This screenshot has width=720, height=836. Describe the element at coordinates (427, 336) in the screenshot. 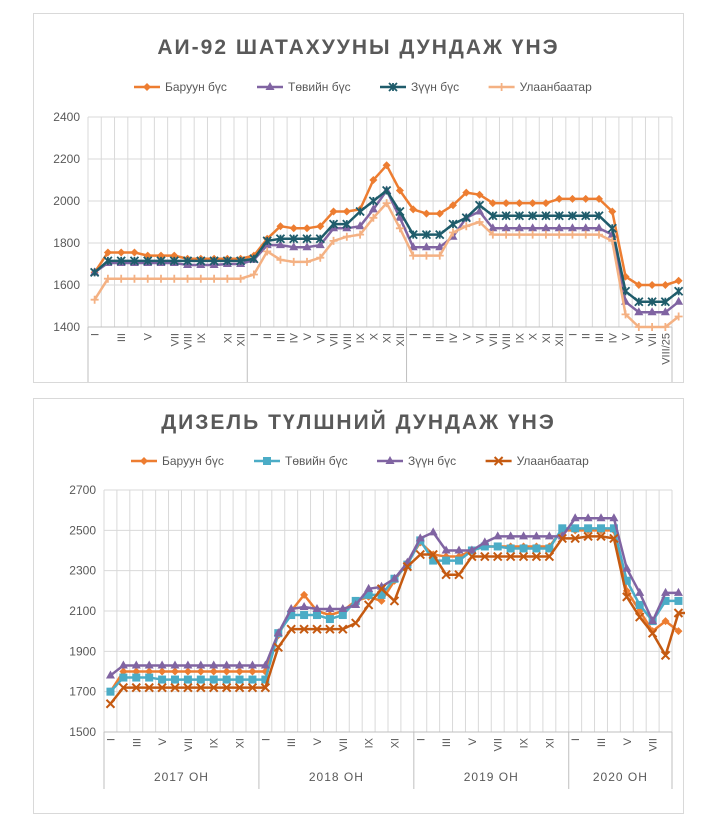

I see `x-tick-label: II` at that location.